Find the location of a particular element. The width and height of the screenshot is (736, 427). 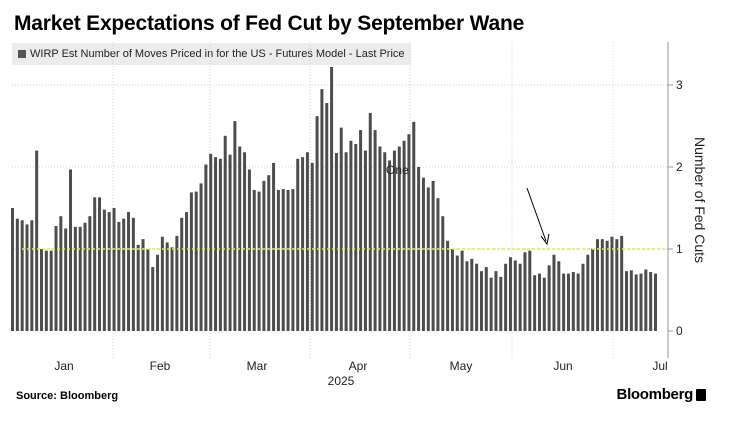

x-tick-label: Mar is located at coordinates (257, 366).